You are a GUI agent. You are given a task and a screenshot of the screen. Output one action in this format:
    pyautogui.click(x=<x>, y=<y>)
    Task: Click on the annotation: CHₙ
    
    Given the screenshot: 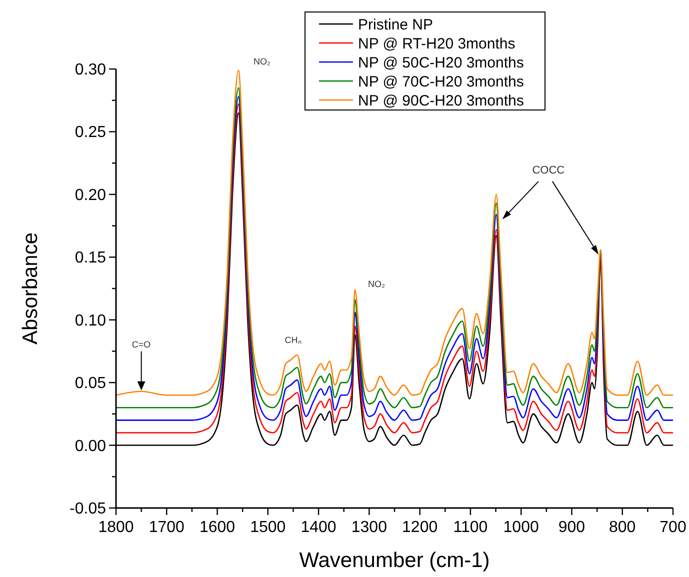 What is the action you would take?
    pyautogui.click(x=293, y=339)
    